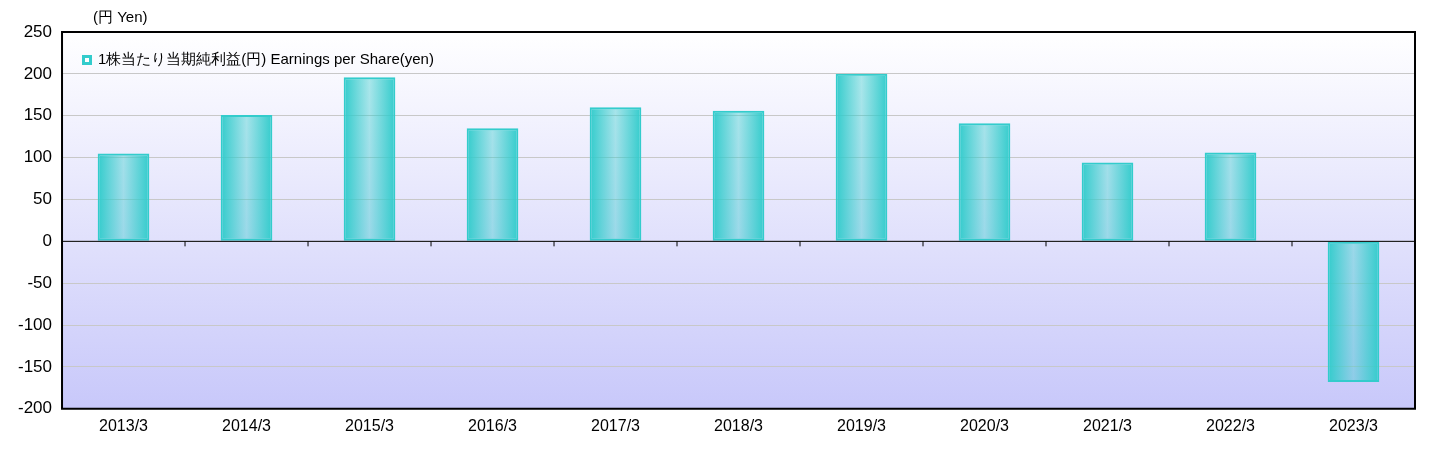 The height and width of the screenshot is (452, 1429). What do you see at coordinates (1108, 425) in the screenshot?
I see `x-tick-label: 2021/3` at bounding box center [1108, 425].